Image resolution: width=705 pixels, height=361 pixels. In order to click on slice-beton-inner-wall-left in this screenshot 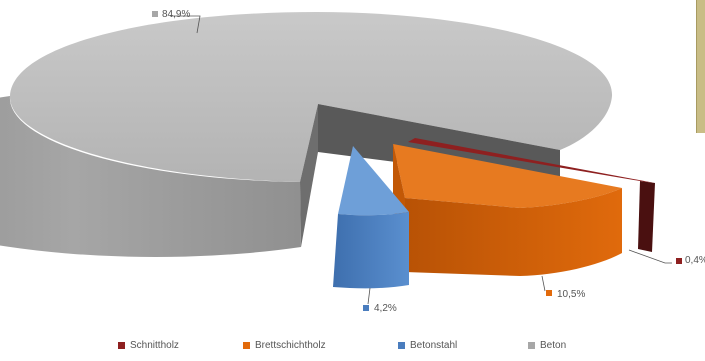, I will do `click(309, 175)`.